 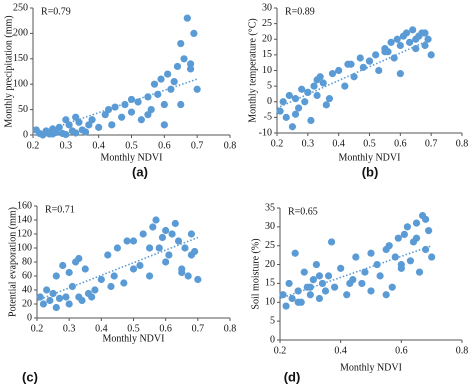 I want to click on panel-label: (a), so click(x=140, y=171).